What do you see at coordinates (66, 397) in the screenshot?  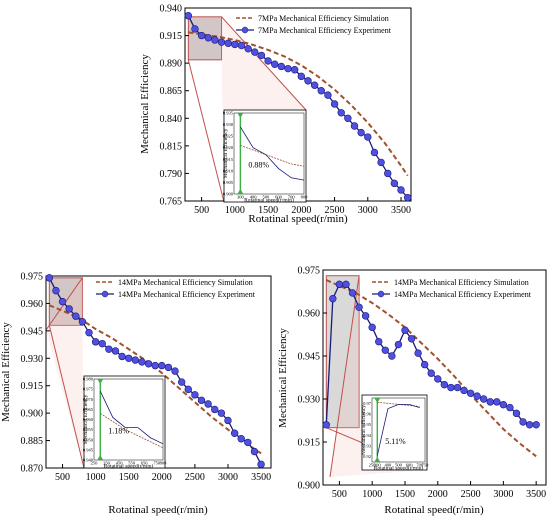 I see `zoom-line` at bounding box center [66, 397].